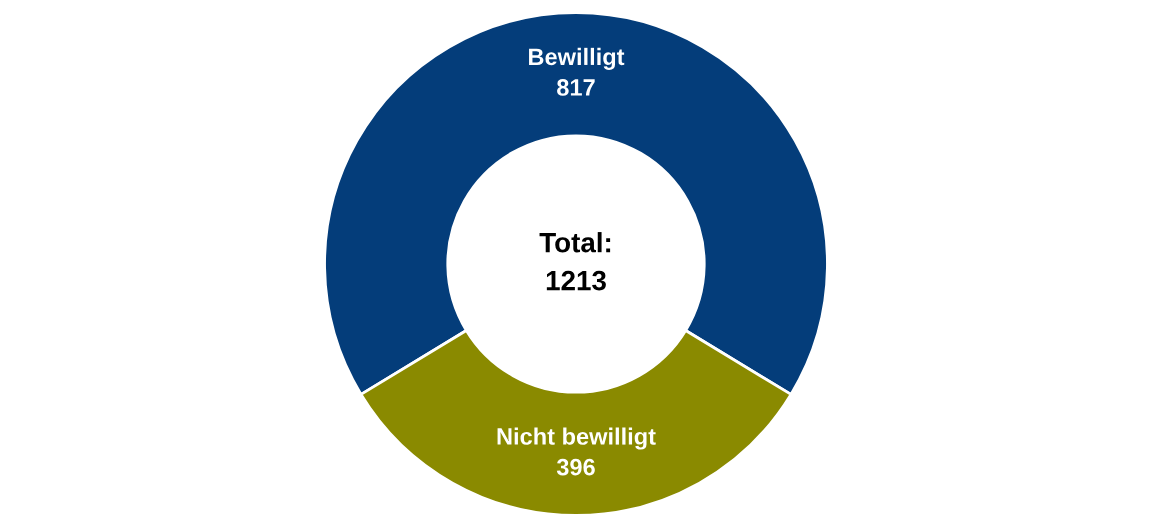 The image size is (1152, 528). What do you see at coordinates (575, 261) in the screenshot?
I see `text: Total: 1213` at bounding box center [575, 261].